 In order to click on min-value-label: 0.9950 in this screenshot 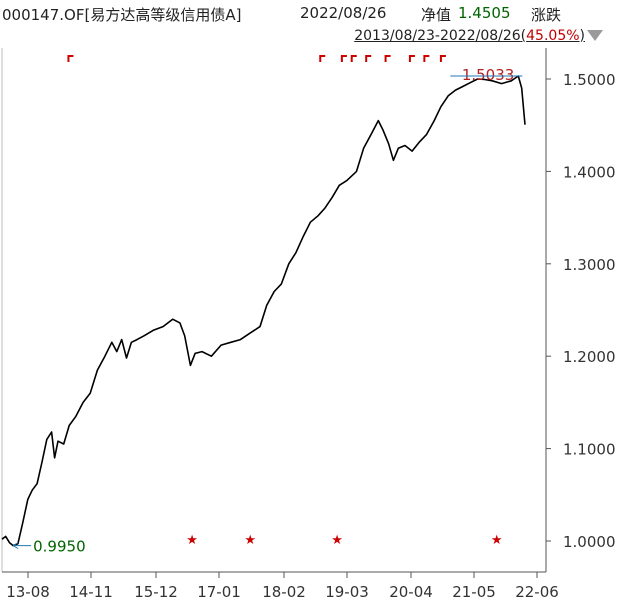, I will do `click(59, 547)`.